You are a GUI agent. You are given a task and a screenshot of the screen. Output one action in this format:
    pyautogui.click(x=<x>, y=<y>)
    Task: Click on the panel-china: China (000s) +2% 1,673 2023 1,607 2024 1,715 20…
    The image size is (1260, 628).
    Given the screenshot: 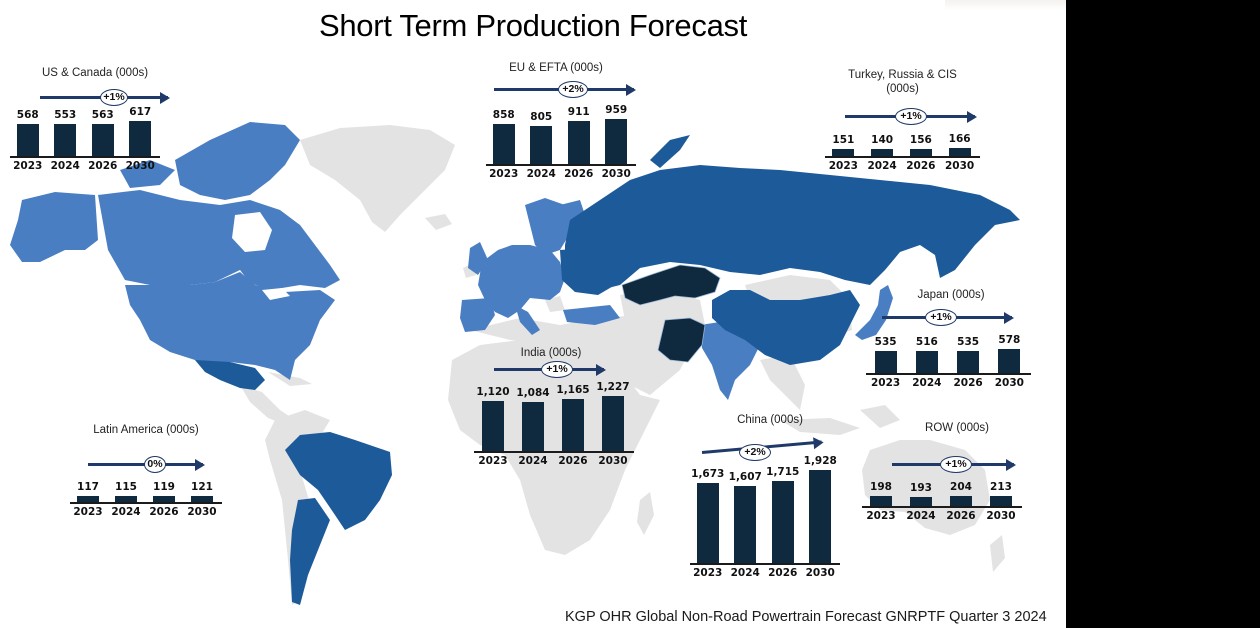 What is the action you would take?
    pyautogui.click(x=765, y=499)
    